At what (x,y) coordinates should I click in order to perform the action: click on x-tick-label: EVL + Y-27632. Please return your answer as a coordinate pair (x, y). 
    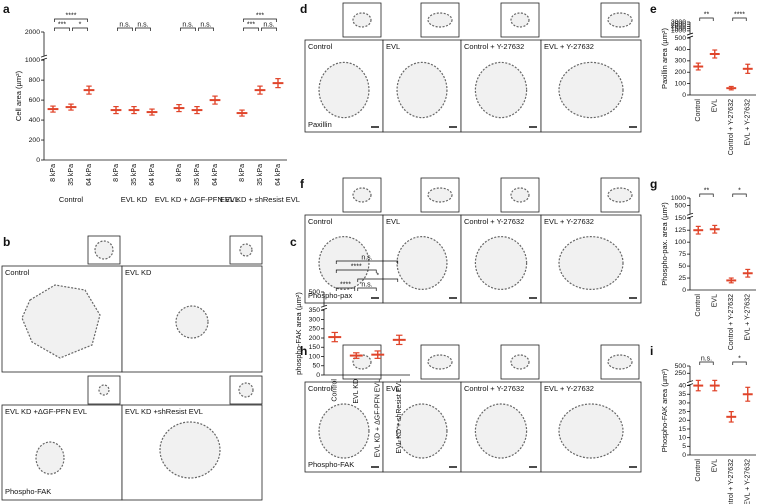
    Looking at the image, I should click on (748, 317).